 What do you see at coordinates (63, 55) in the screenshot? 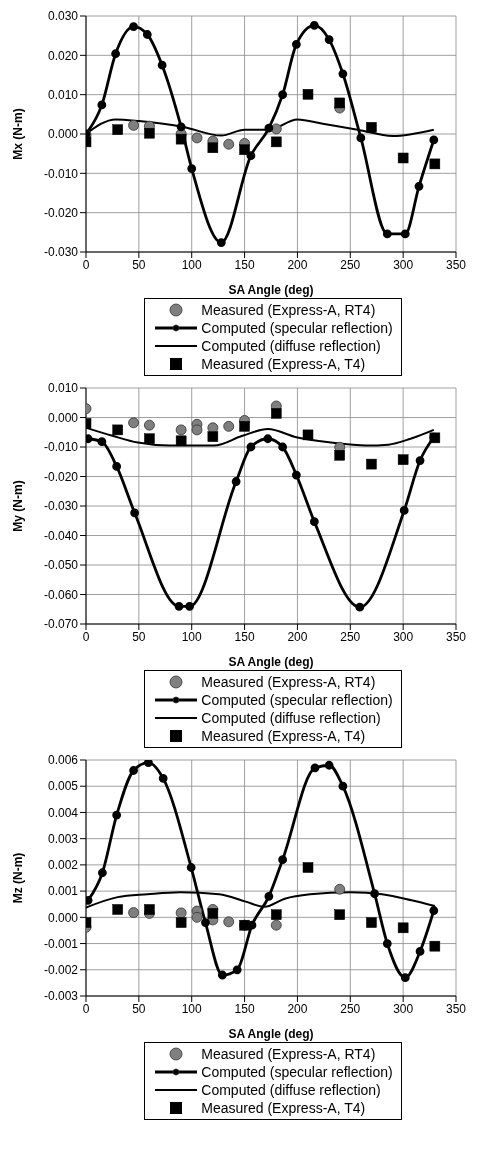
I see `y-tick-label: 0.020` at bounding box center [63, 55].